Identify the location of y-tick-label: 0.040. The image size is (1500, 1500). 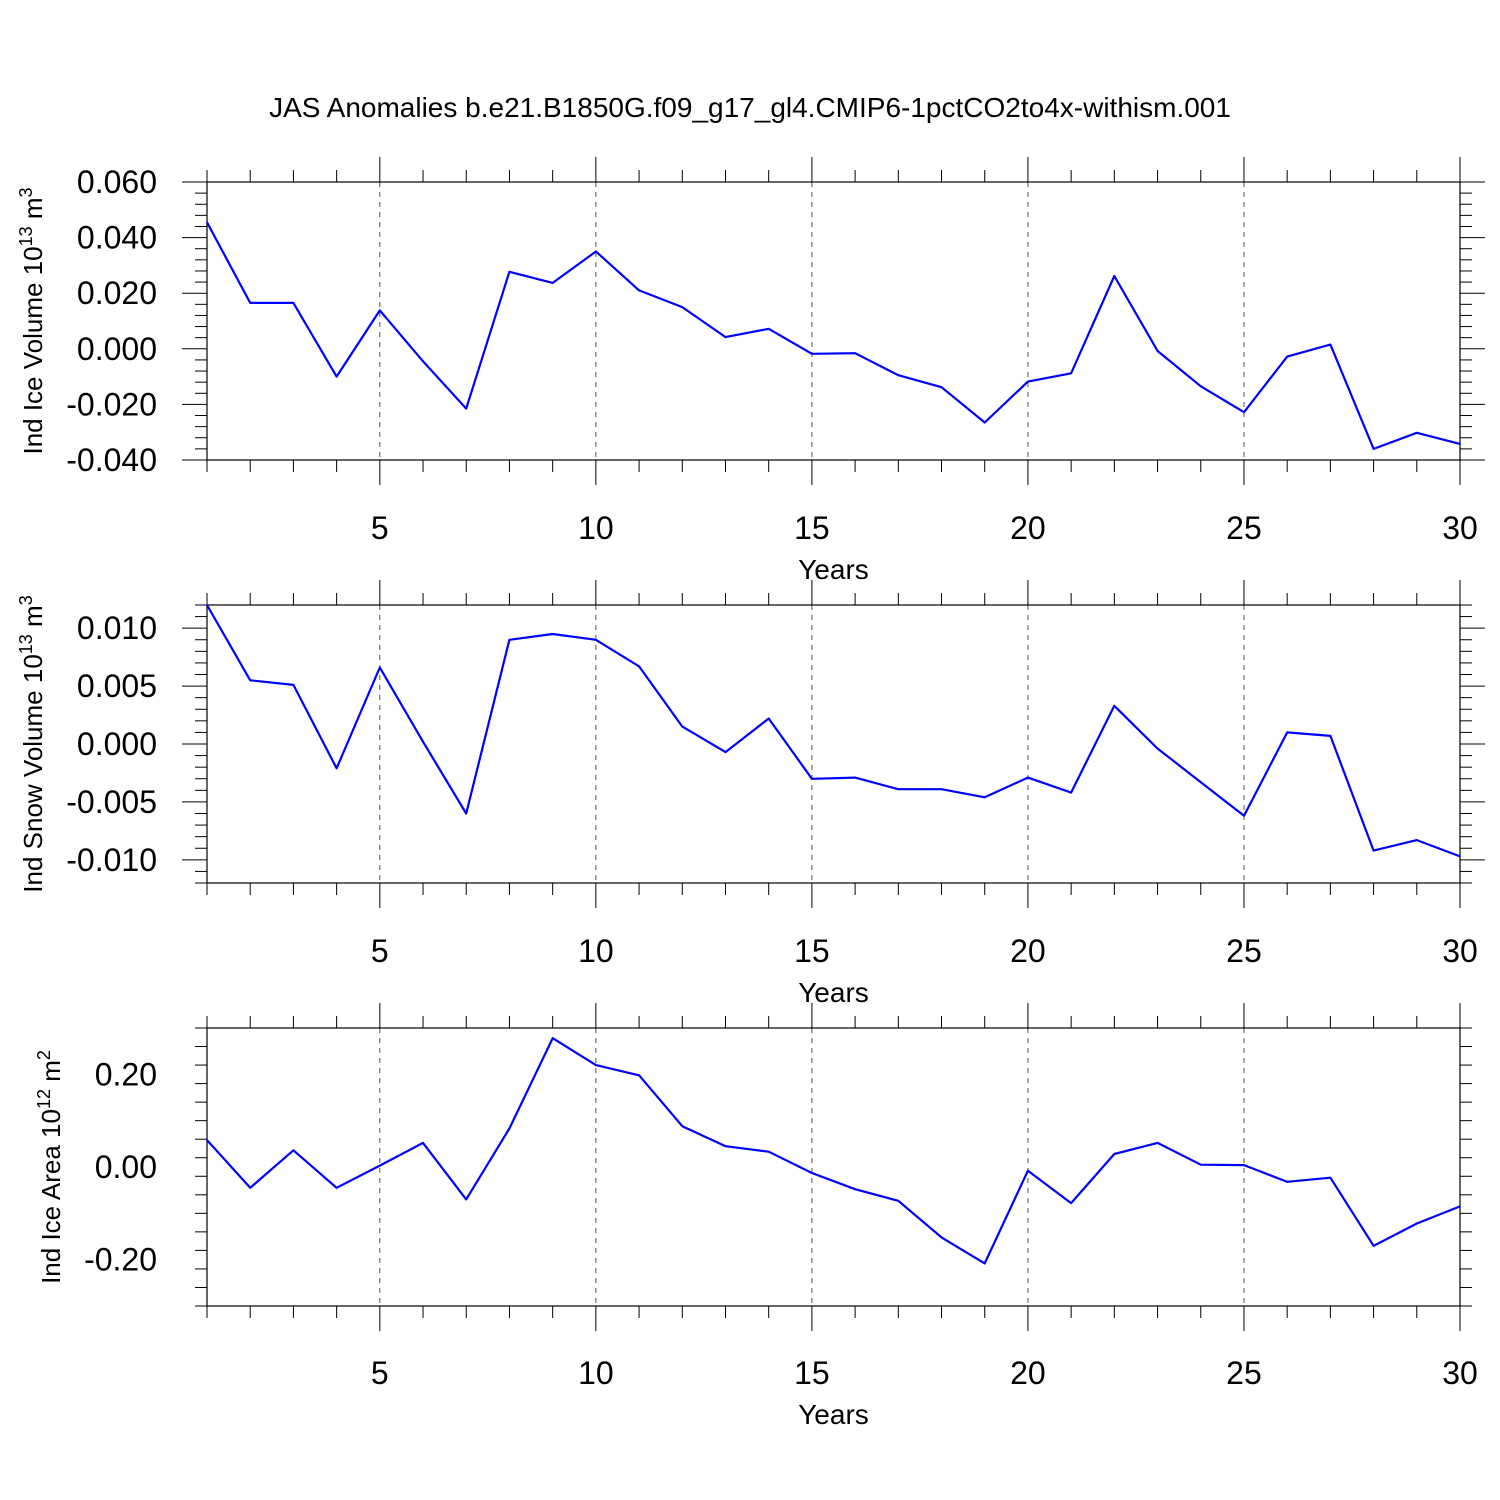
(117, 238).